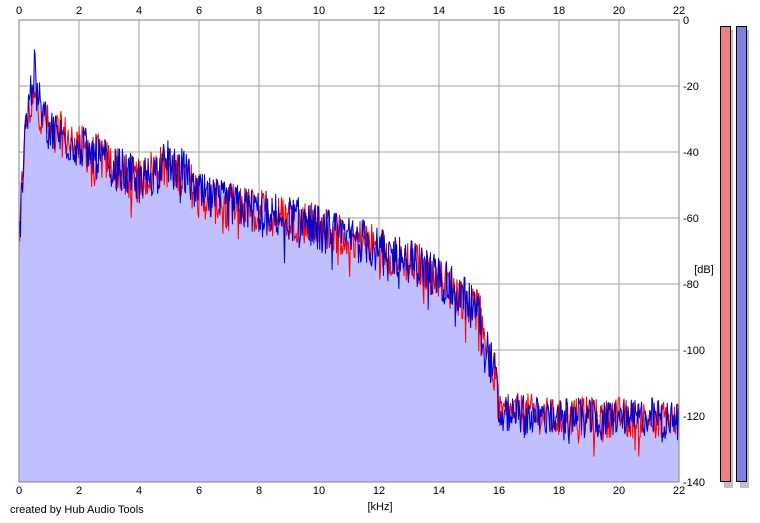  What do you see at coordinates (379, 507) in the screenshot?
I see `x-axis-label: [kHz]` at bounding box center [379, 507].